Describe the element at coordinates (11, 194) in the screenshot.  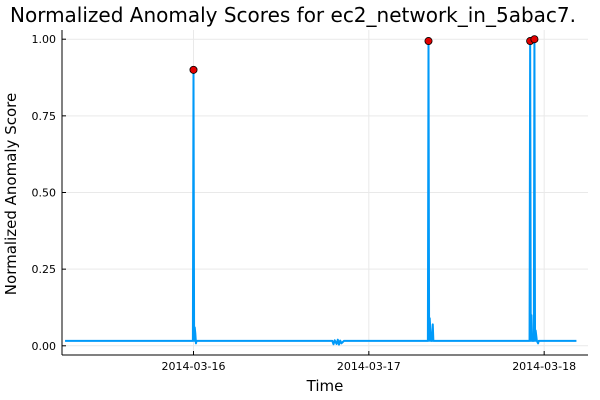
I see `y-axis-label: Normalized Anomaly Score` at that location.